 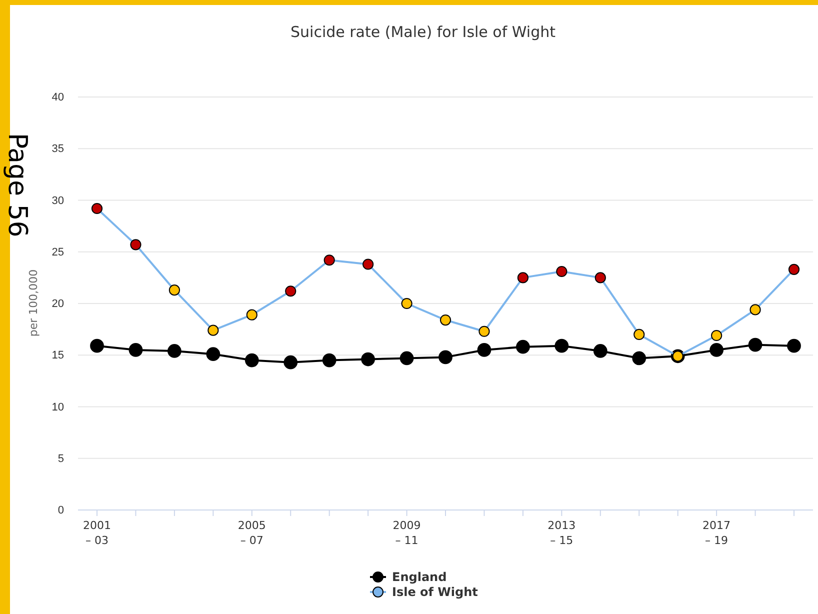 I want to click on y-tick-label: 20, so click(x=58, y=304).